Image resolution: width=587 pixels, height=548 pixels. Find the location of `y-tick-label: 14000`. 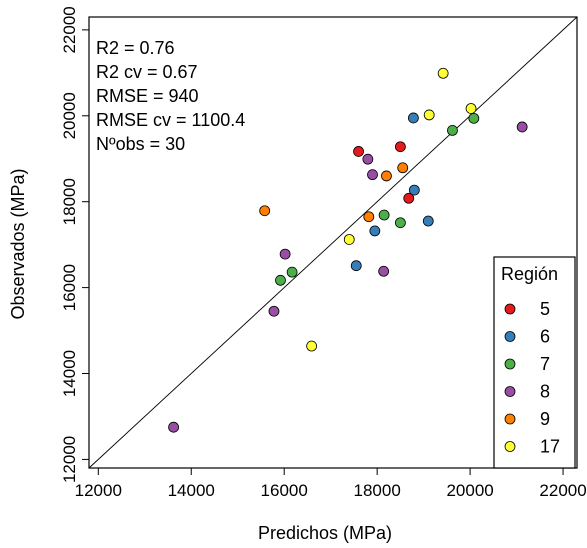

y-tick-label: 14000 is located at coordinates (69, 373).